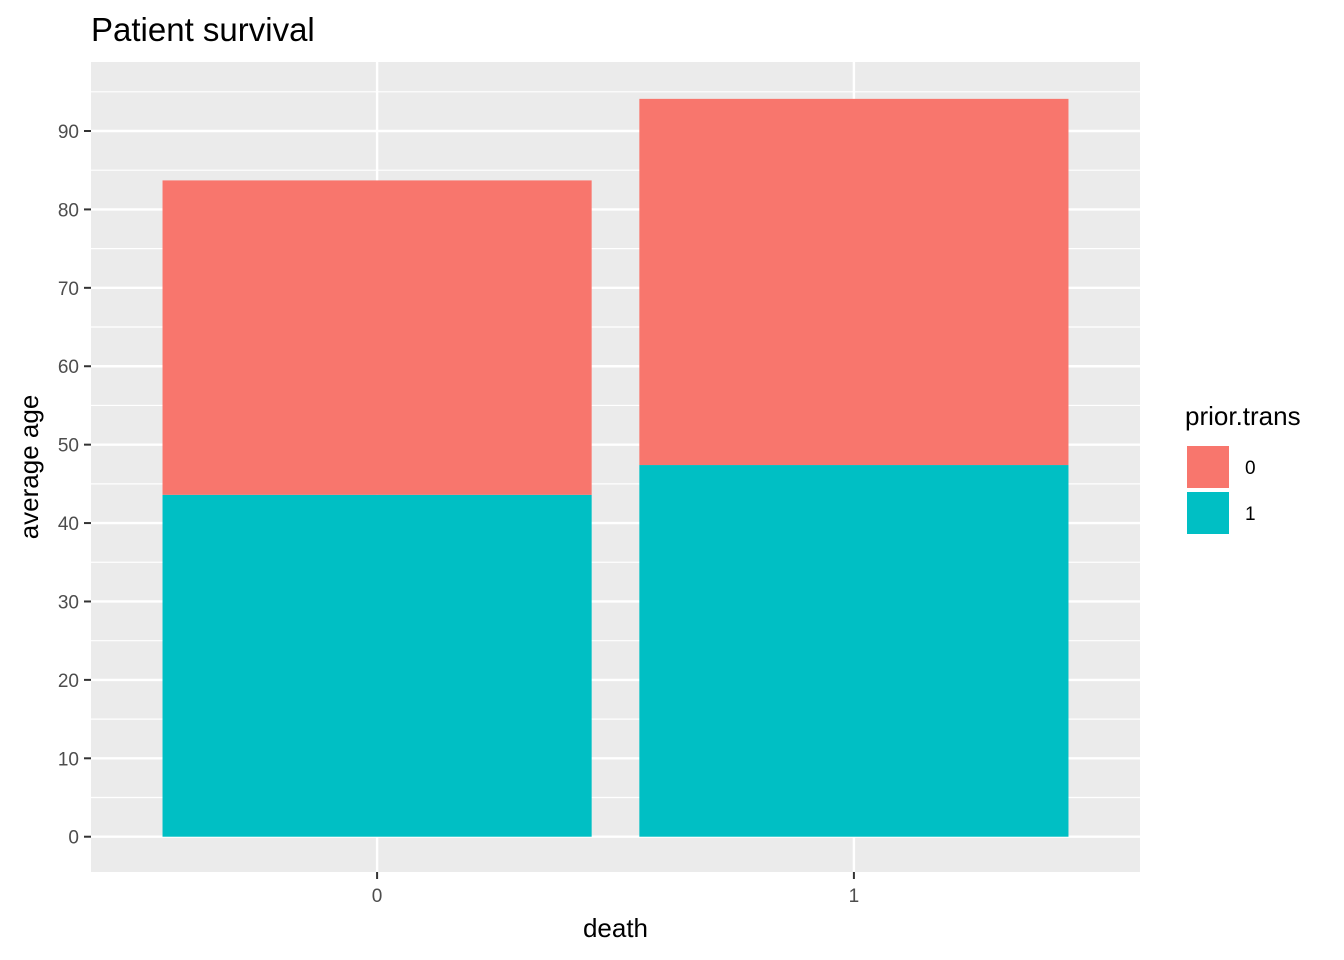  I want to click on y-tick-label: 60, so click(68, 367).